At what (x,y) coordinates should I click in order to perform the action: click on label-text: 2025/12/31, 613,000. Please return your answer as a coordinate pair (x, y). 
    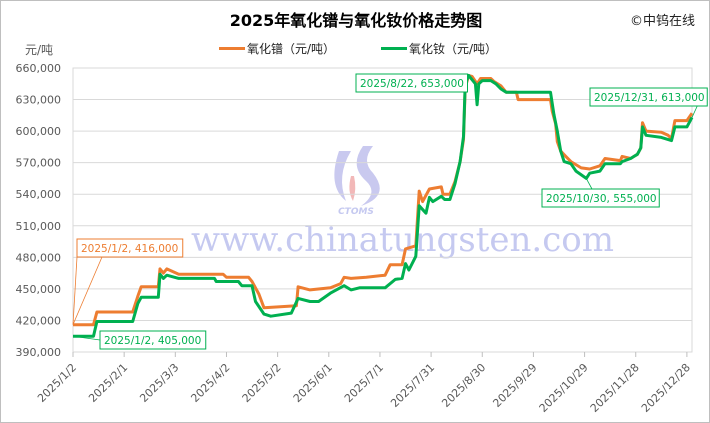
    Looking at the image, I should click on (649, 98).